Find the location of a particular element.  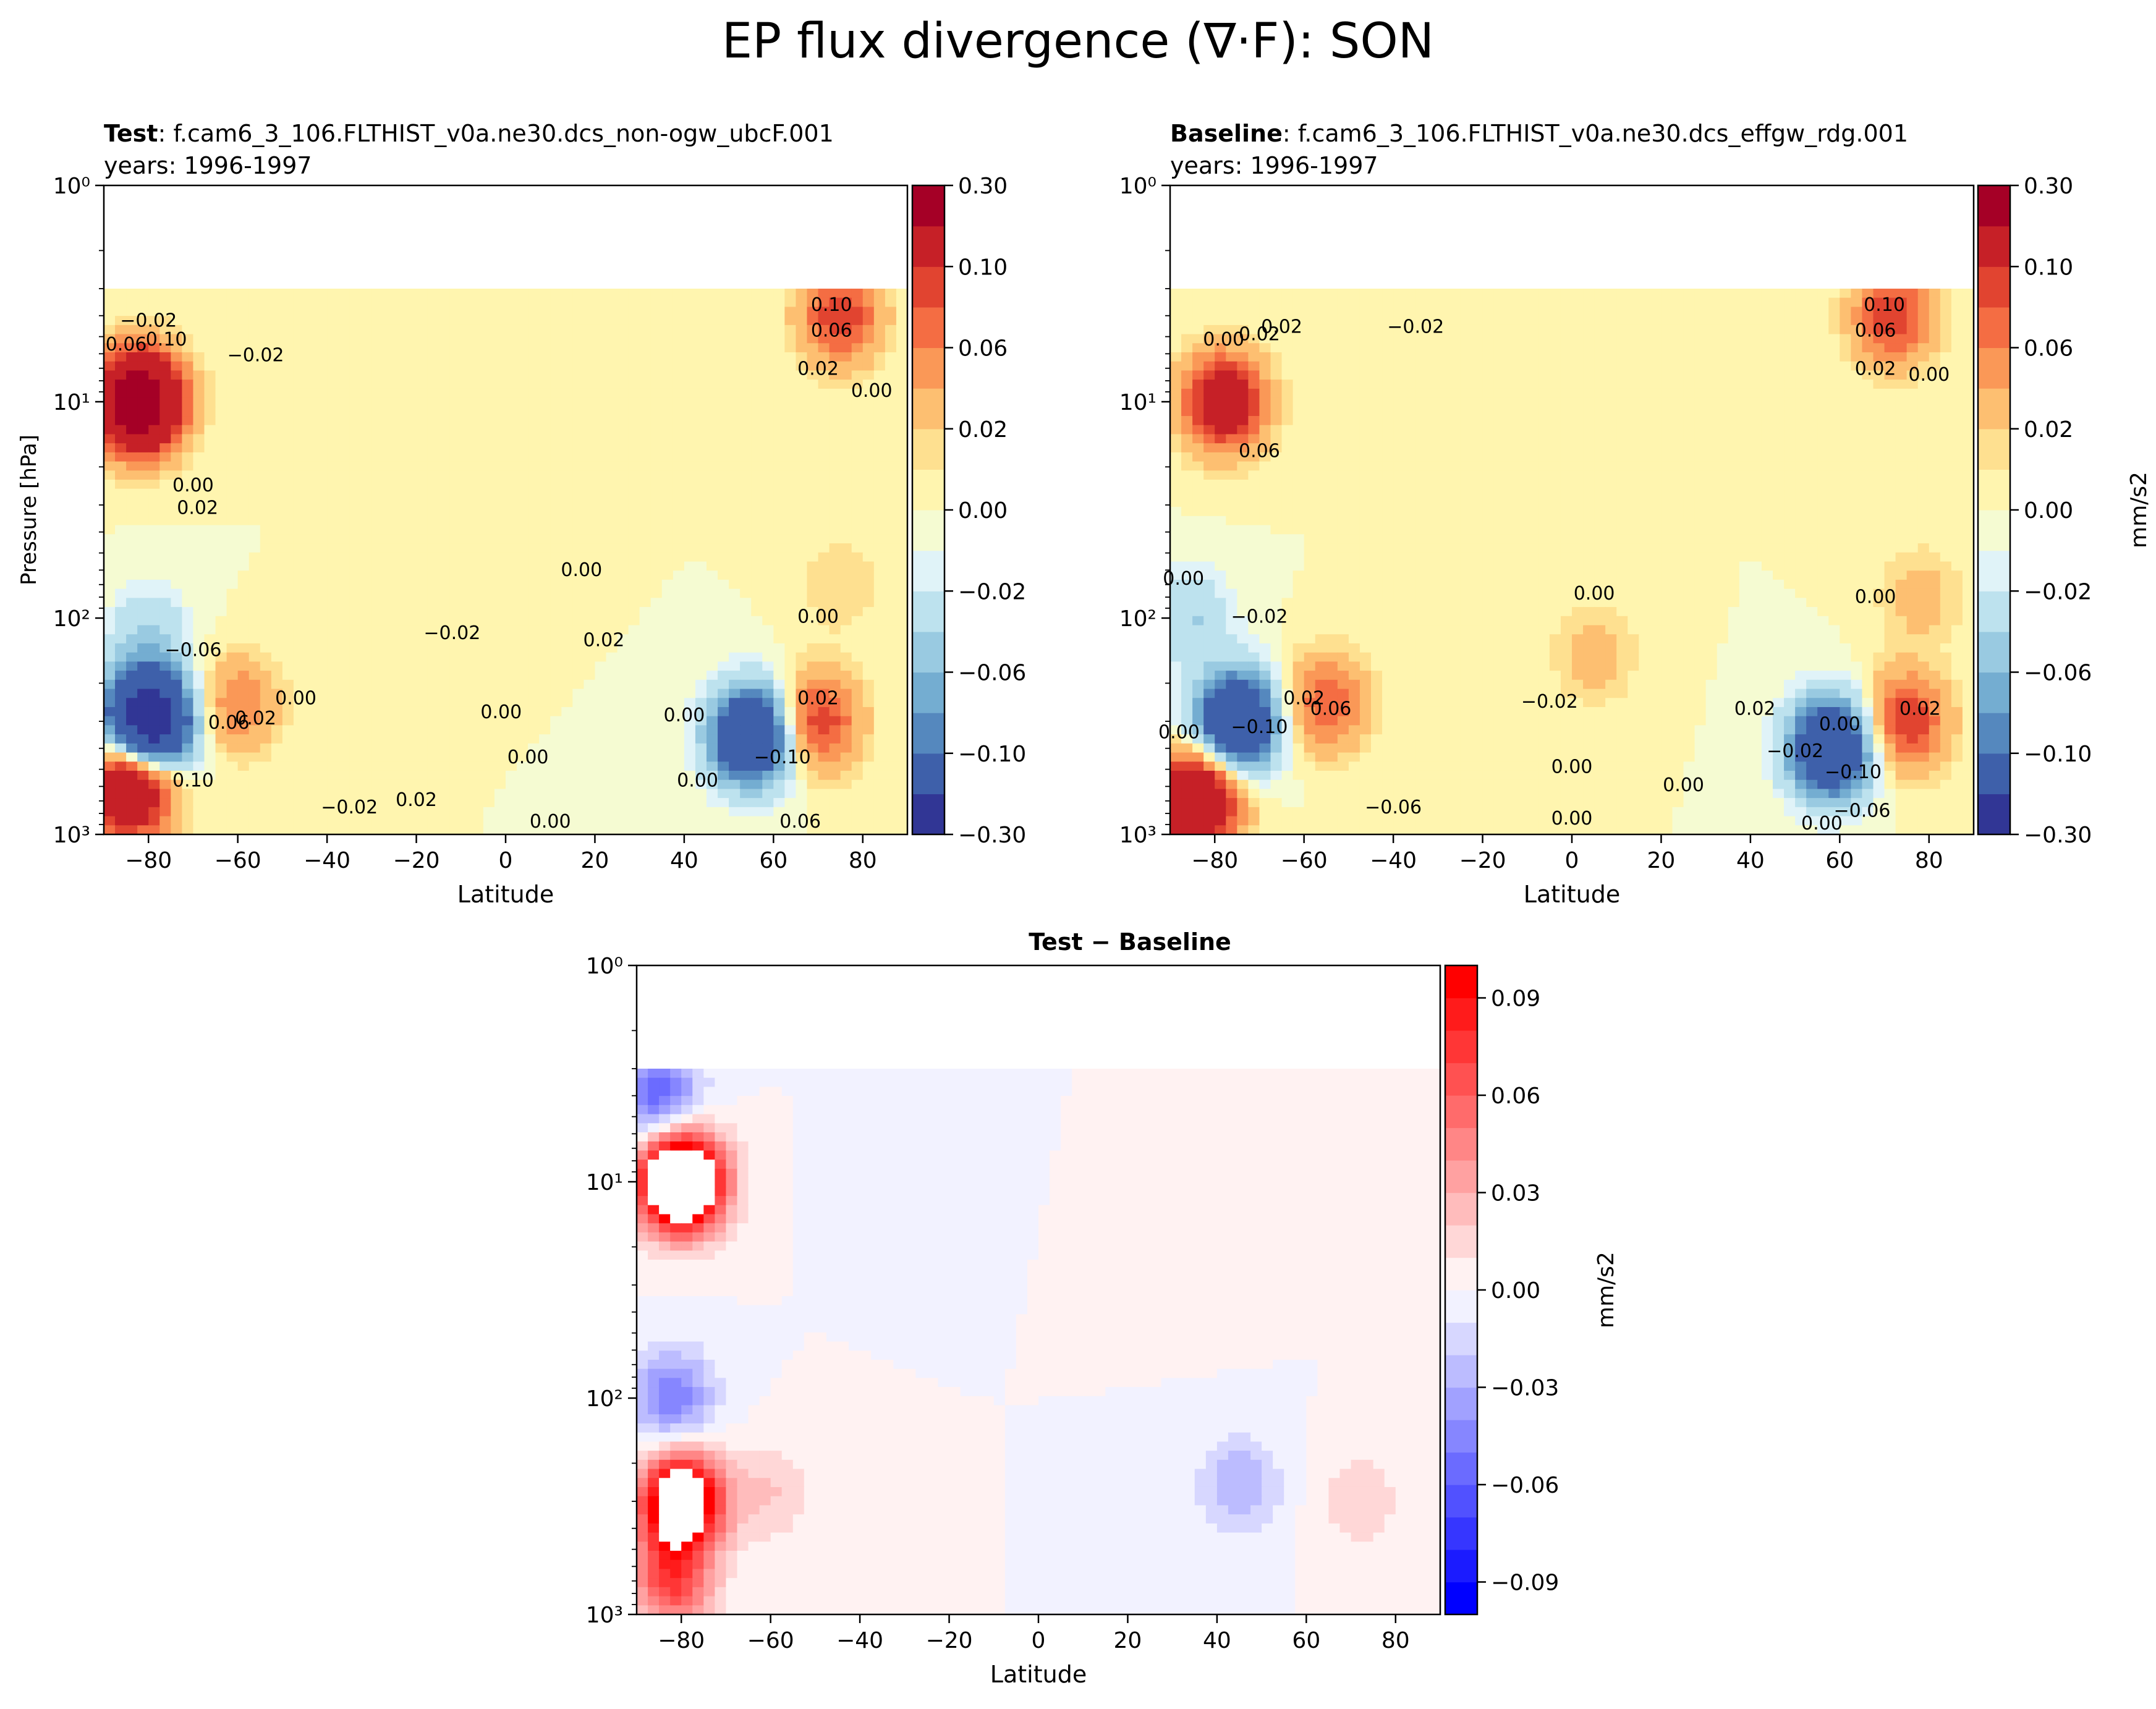

colorbar-tick-label: 0.10 is located at coordinates (983, 267).